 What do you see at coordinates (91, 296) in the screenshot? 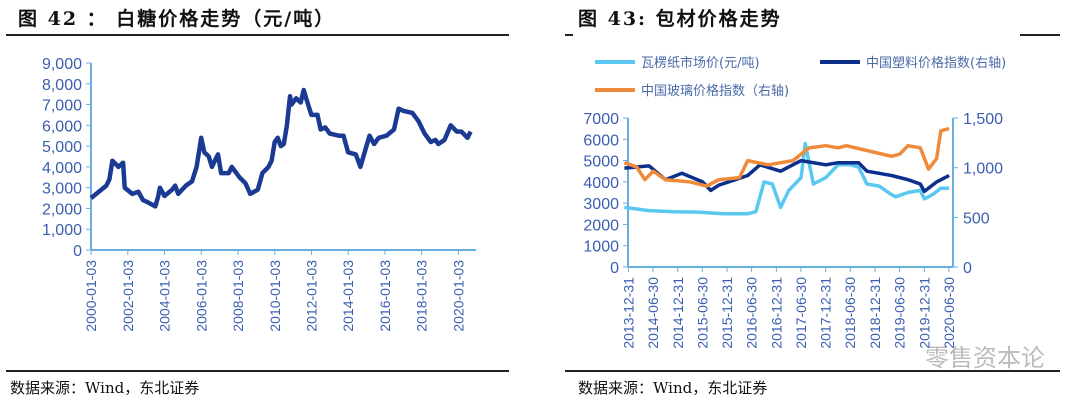
I see `x-tick-label: 2000-01-03` at bounding box center [91, 296].